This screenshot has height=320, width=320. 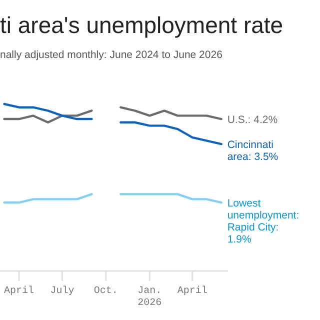 I want to click on chart-title: ti area's unemployment rate, so click(x=142, y=25).